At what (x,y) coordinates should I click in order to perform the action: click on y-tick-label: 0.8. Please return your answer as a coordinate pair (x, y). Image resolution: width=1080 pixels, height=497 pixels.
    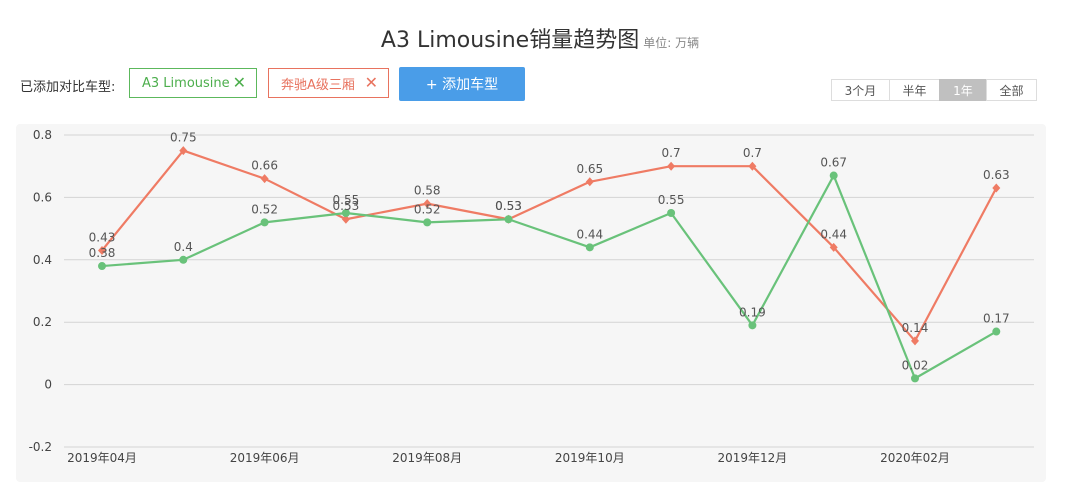
    Looking at the image, I should click on (42, 135).